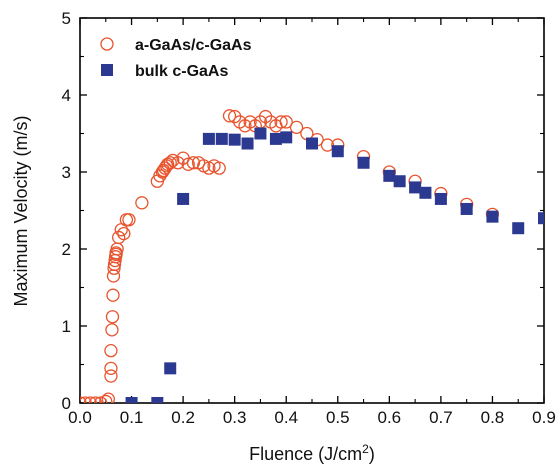 The image size is (559, 468). Describe the element at coordinates (441, 417) in the screenshot. I see `x-tick-label: 0.7` at that location.